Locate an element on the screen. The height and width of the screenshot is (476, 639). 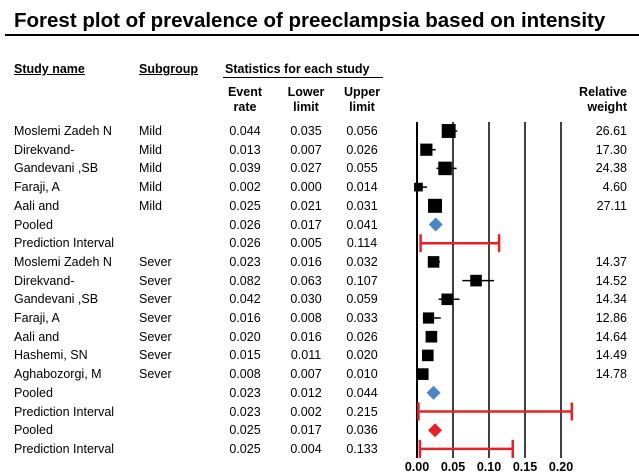
row-lower-limit: 0.011 is located at coordinates (306, 355).